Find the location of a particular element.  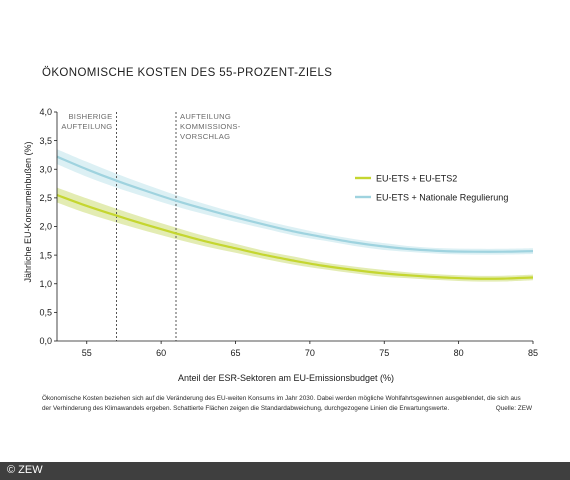

y-tick-label: 1,0 is located at coordinates (45, 284).